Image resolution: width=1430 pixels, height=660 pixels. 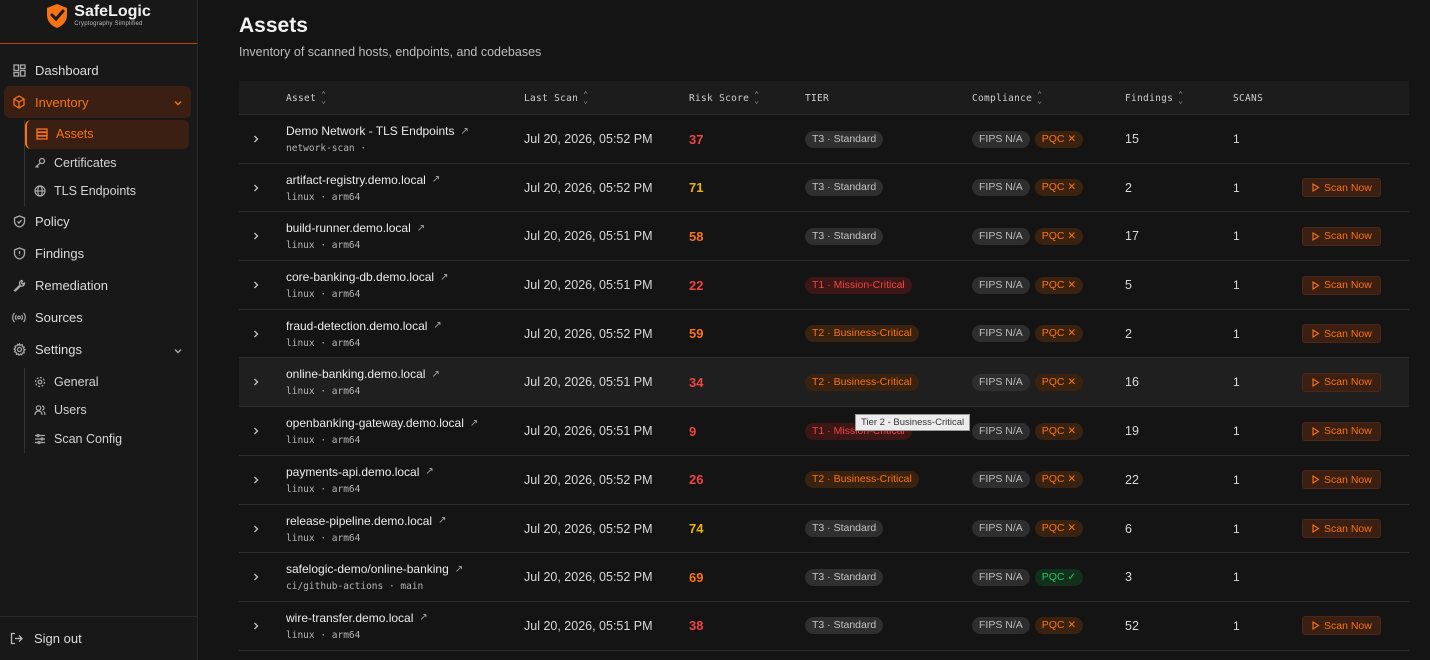 What do you see at coordinates (98, 350) in the screenshot?
I see `sidebar-item-settings: Settings` at bounding box center [98, 350].